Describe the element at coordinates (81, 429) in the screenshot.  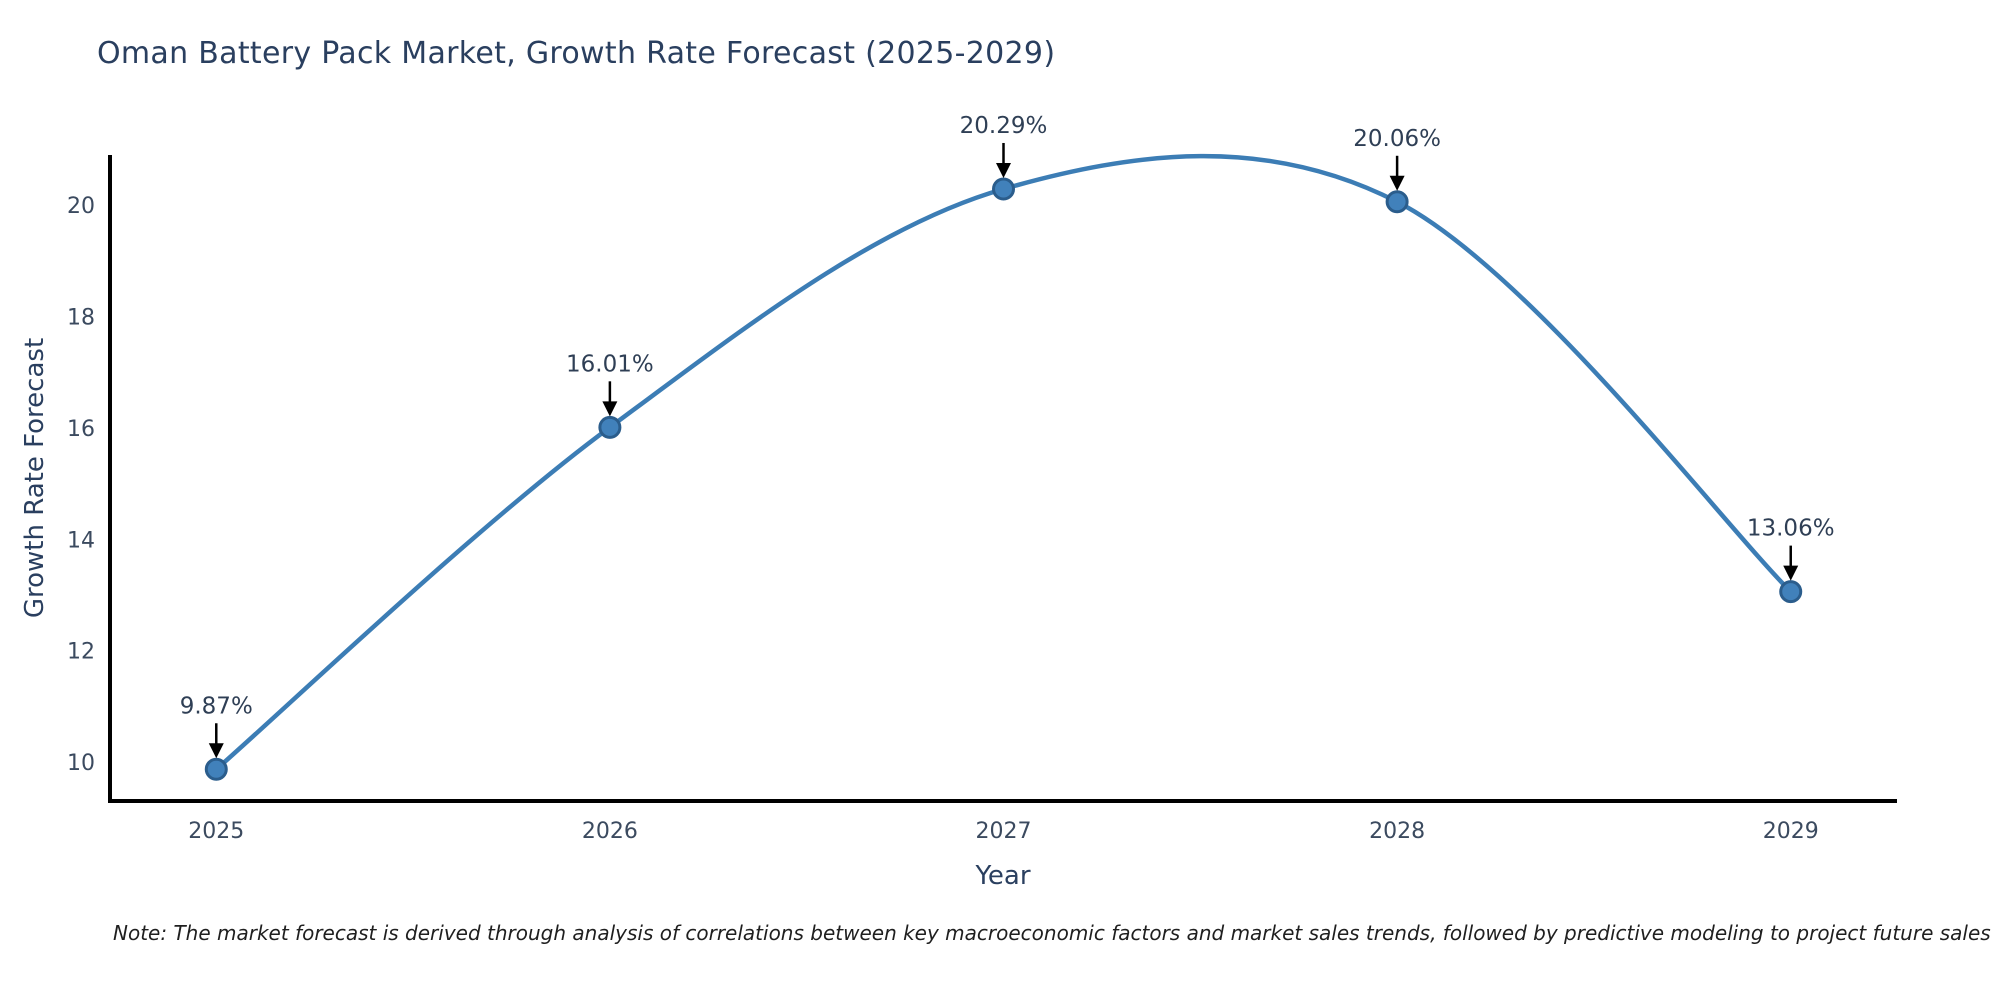
I see `y-tick-label: 16` at that location.